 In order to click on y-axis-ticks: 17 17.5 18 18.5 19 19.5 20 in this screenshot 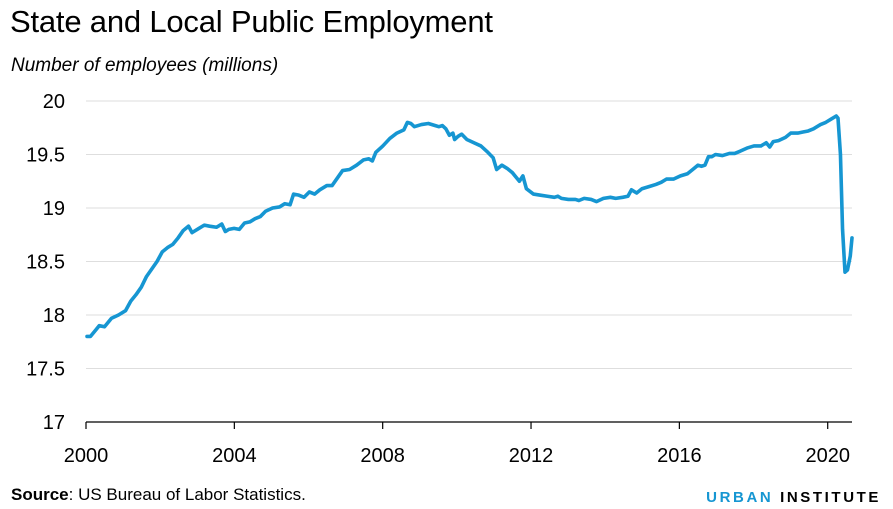, I will do `click(45, 262)`.